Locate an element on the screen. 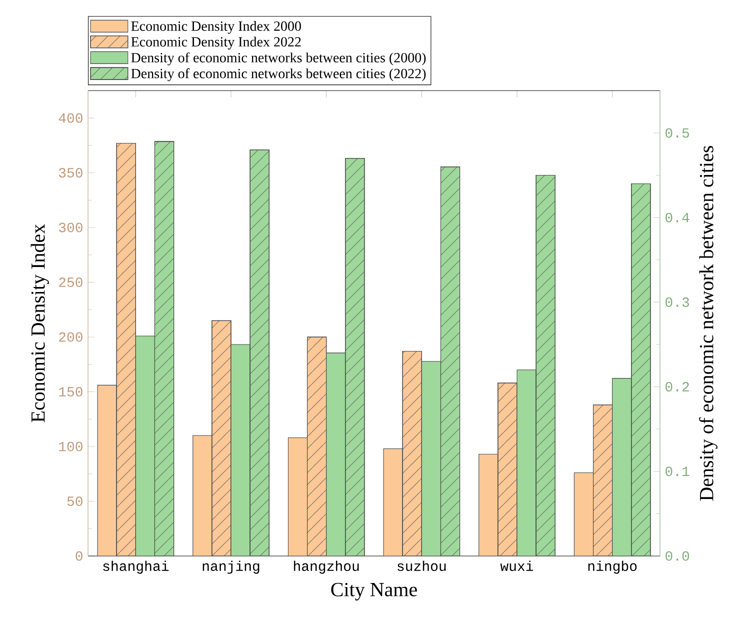 This screenshot has width=729, height=624. y-tick-label: 100 is located at coordinates (70, 447).